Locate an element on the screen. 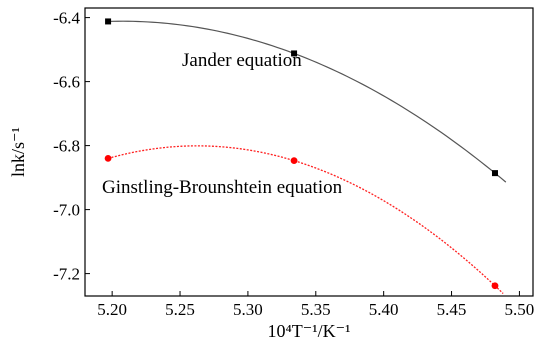 This screenshot has width=542, height=350. x-axis-title: 10⁴T⁻¹/K⁻¹ is located at coordinates (308, 331).